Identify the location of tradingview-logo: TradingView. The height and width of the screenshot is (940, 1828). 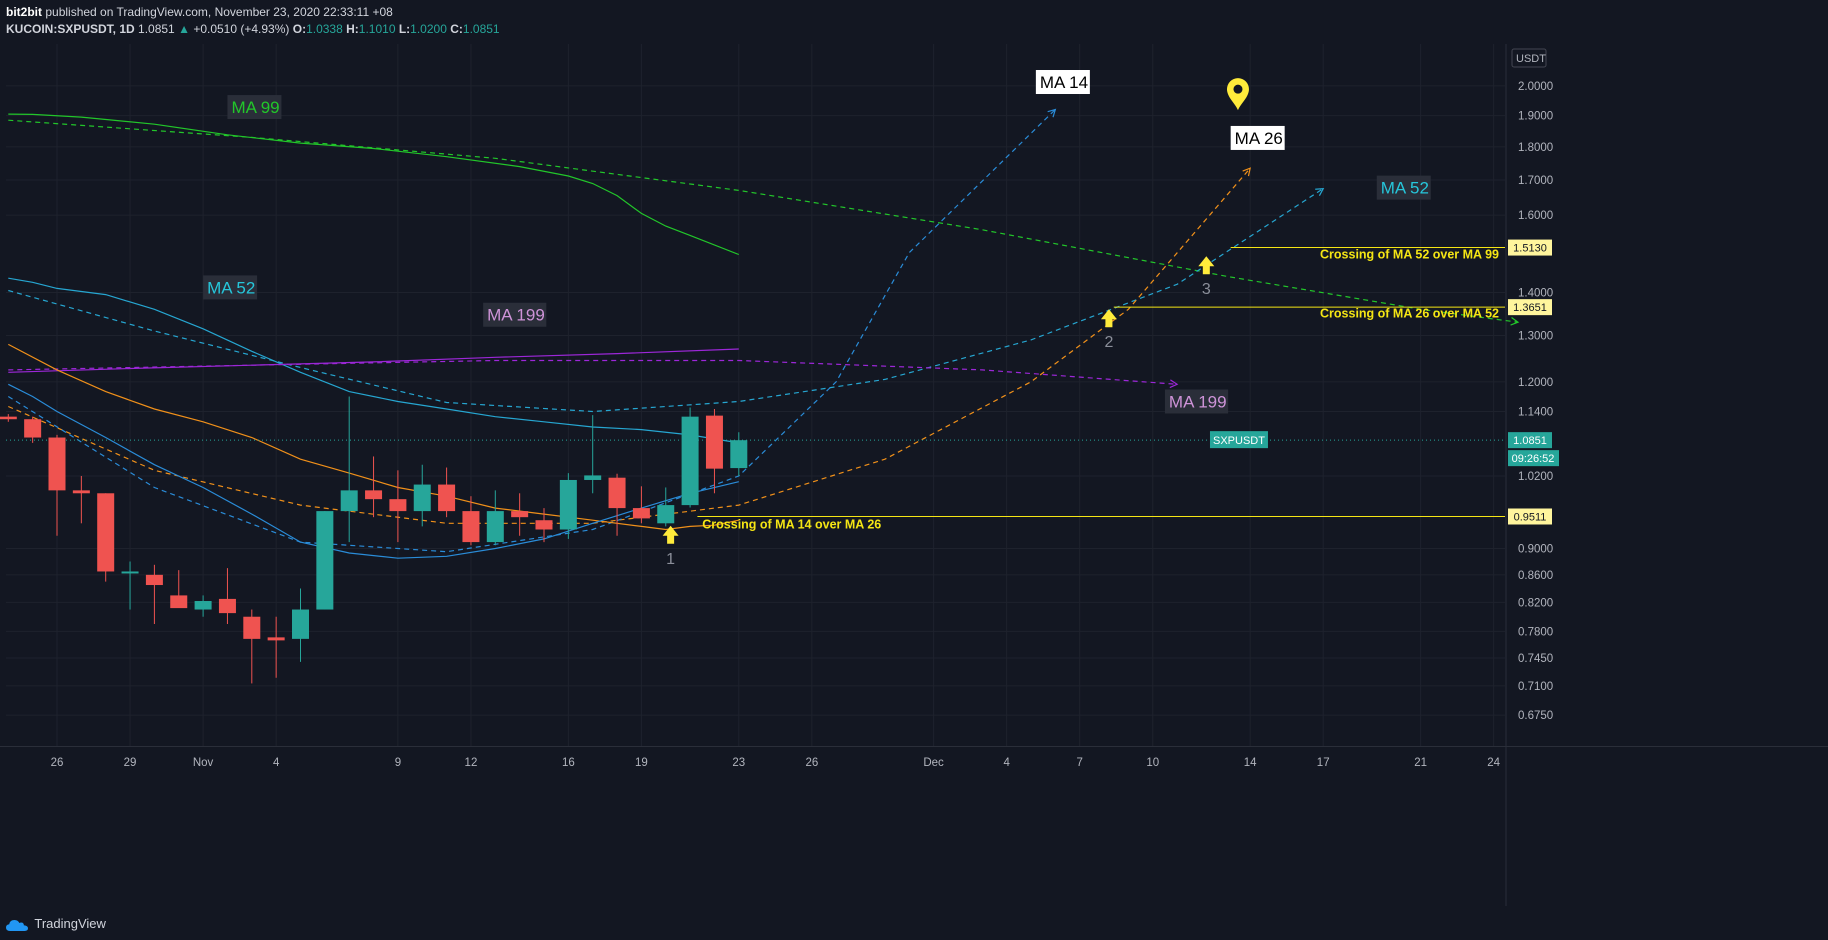
(56, 924).